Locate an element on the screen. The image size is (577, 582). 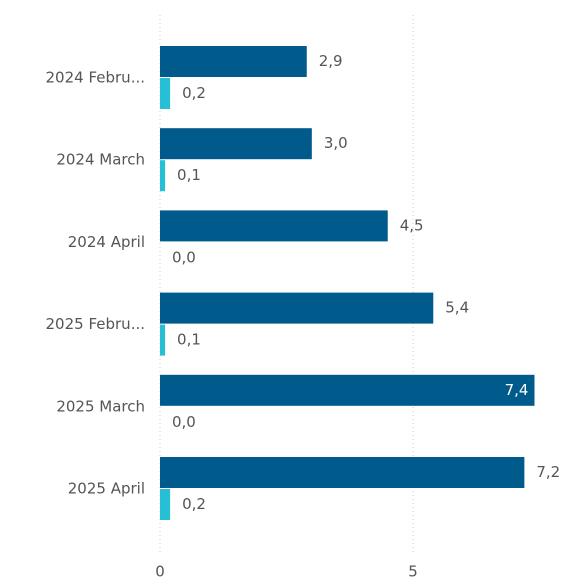
y-tick-label: 2024 March is located at coordinates (100, 160).